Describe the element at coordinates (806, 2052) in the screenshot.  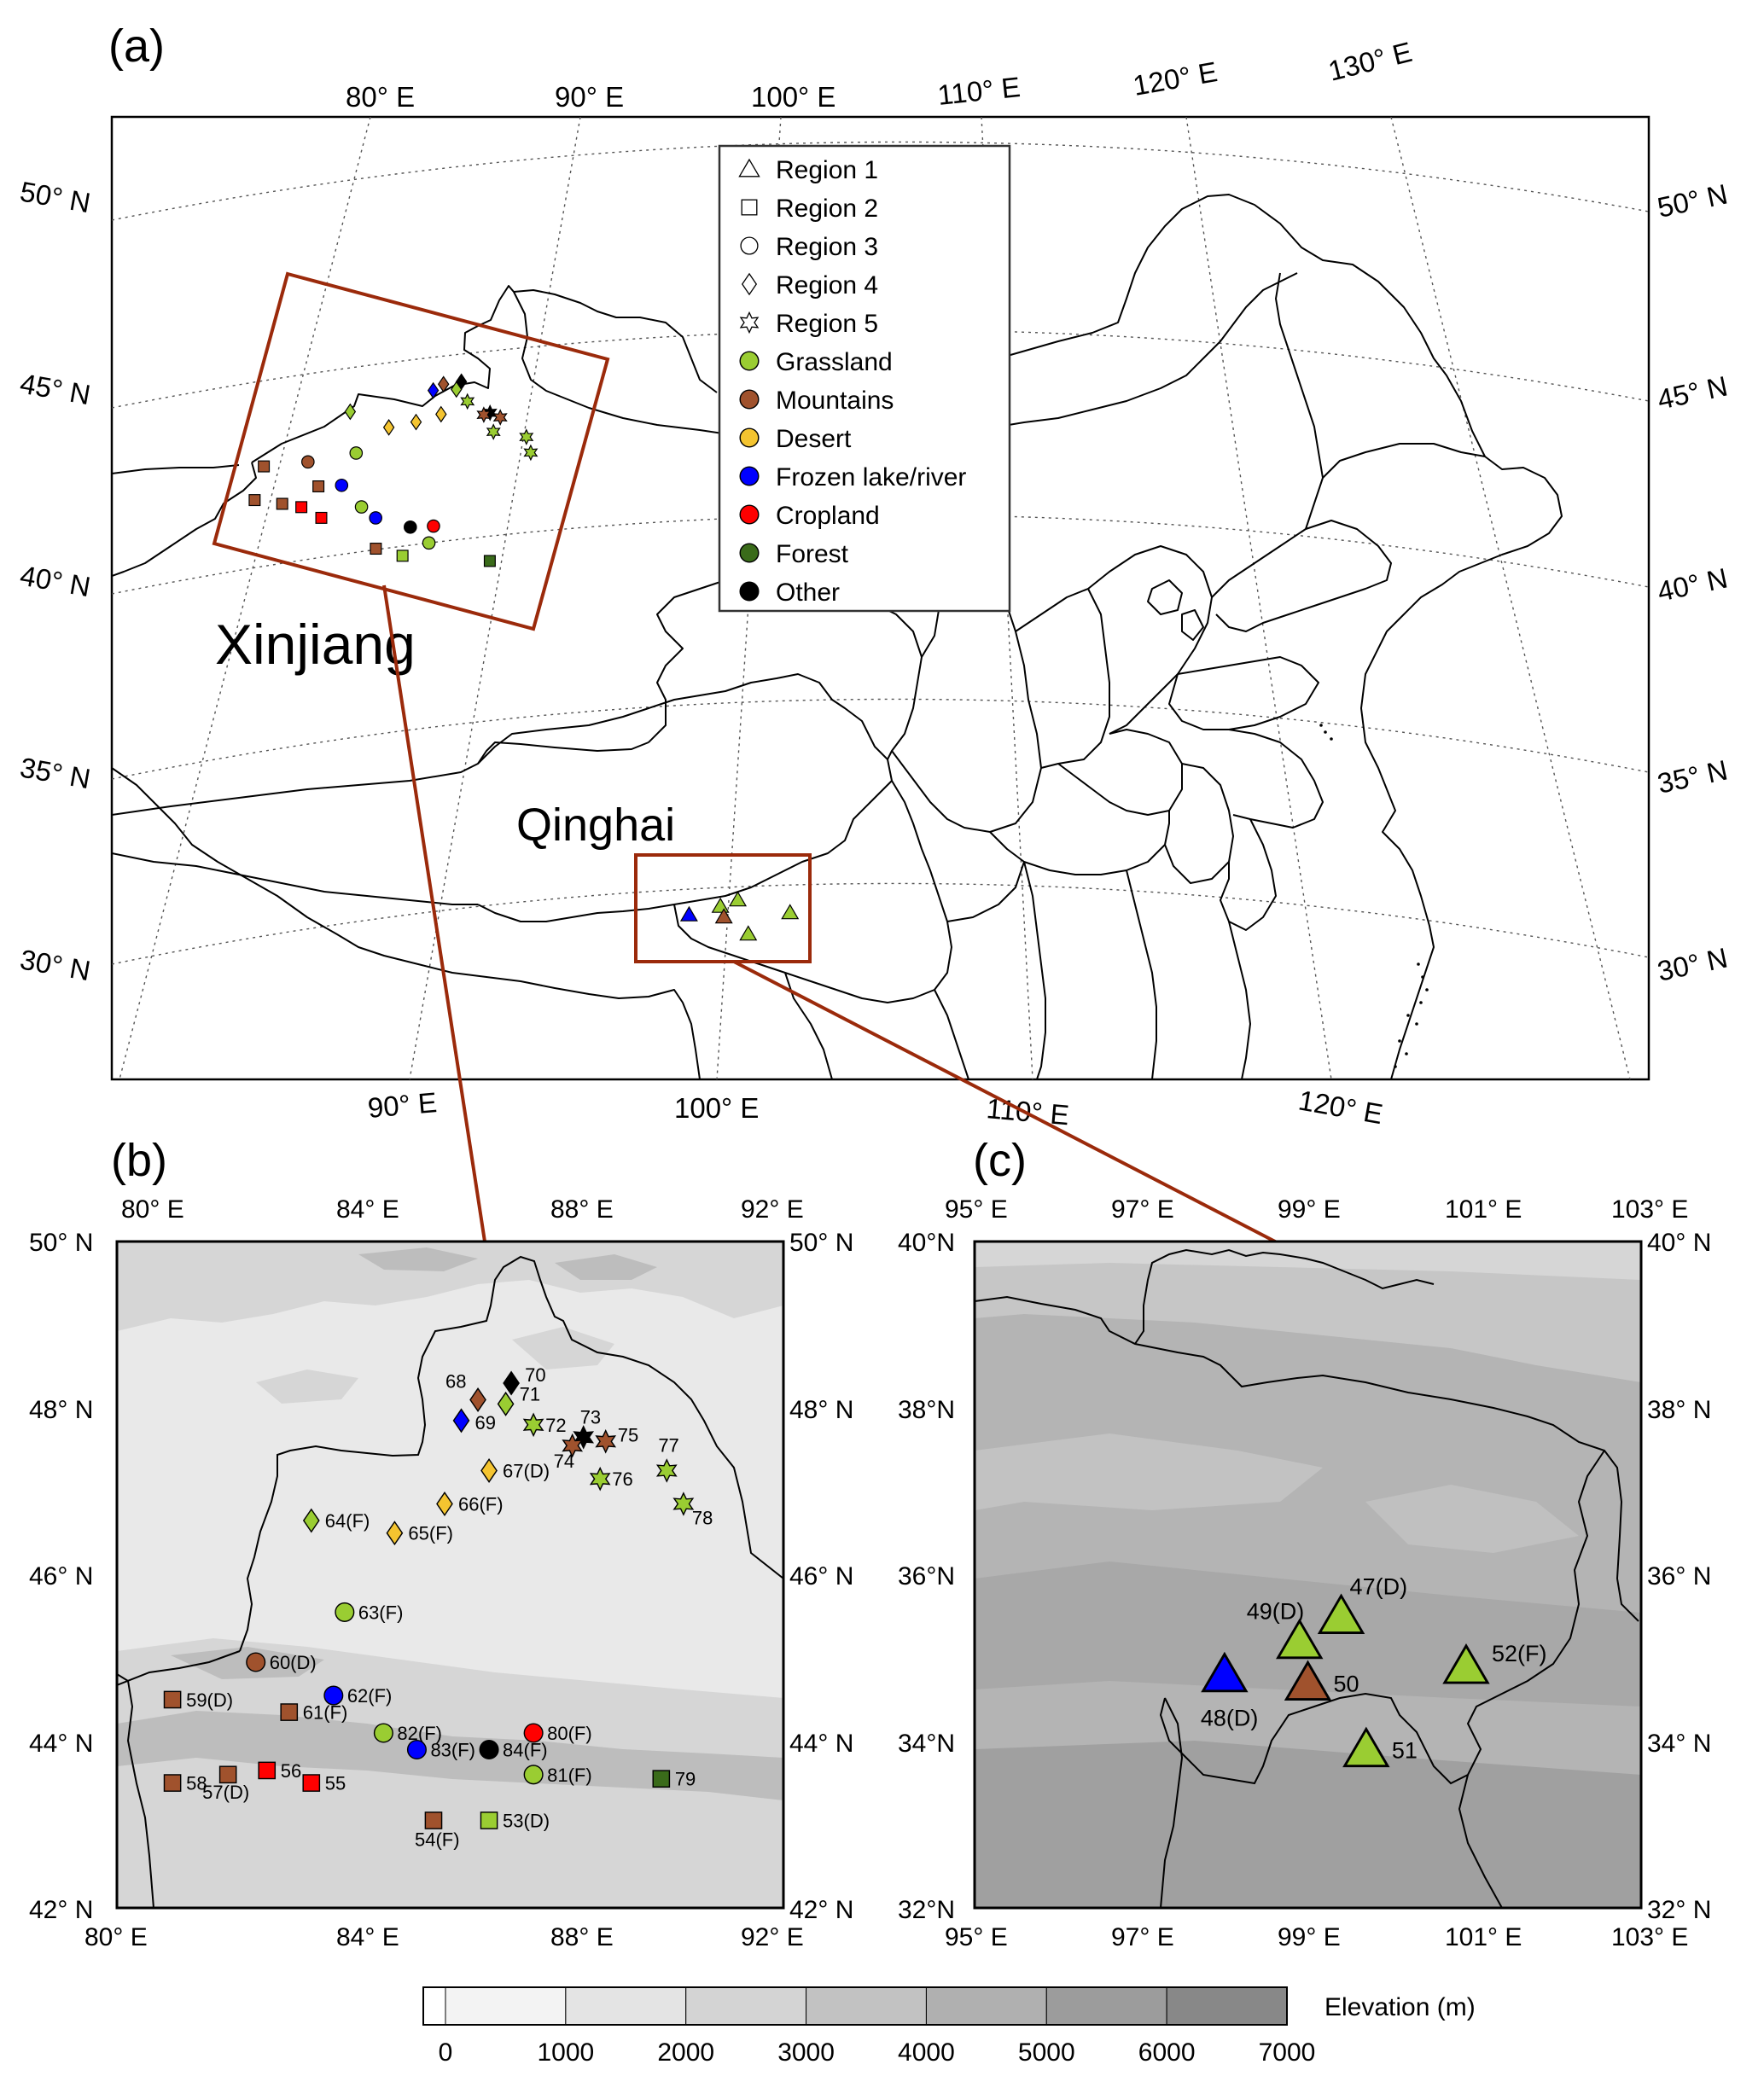
I see `colorbar-tick: 3000` at that location.